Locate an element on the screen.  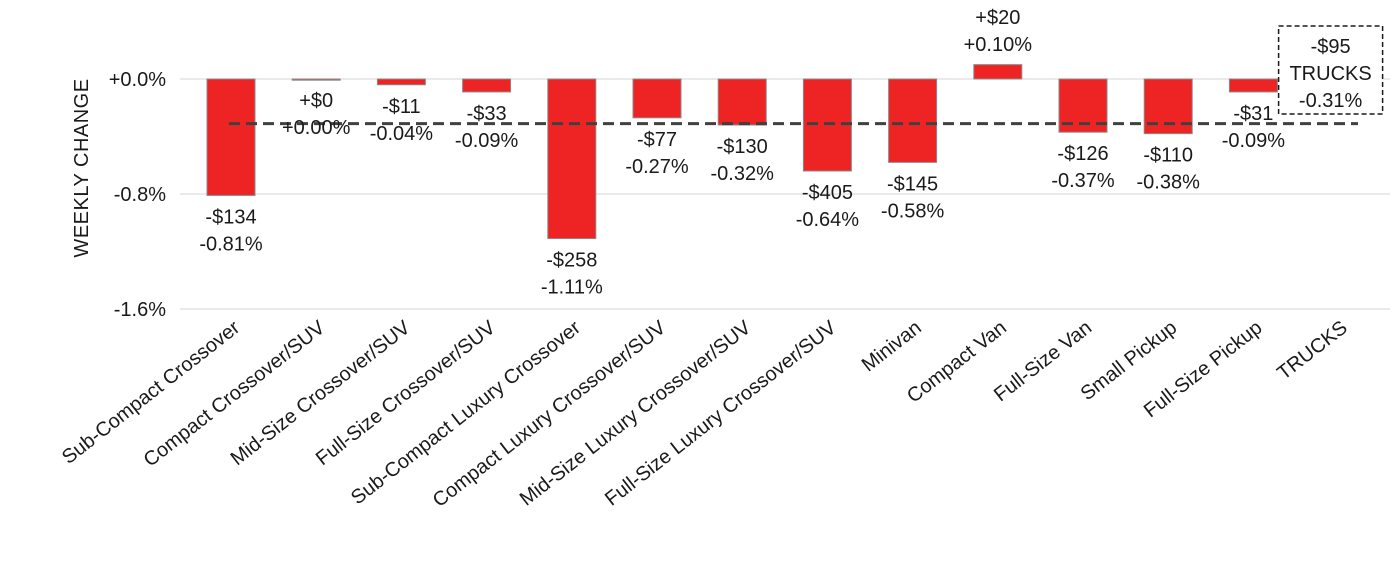
data-label-dollar: -$130 is located at coordinates (742, 147).